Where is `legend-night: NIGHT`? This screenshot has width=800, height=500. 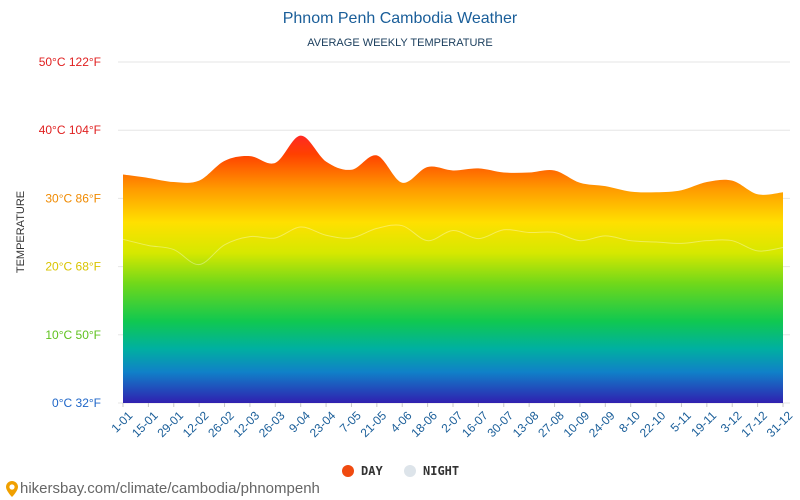
legend-night: NIGHT is located at coordinates (431, 471).